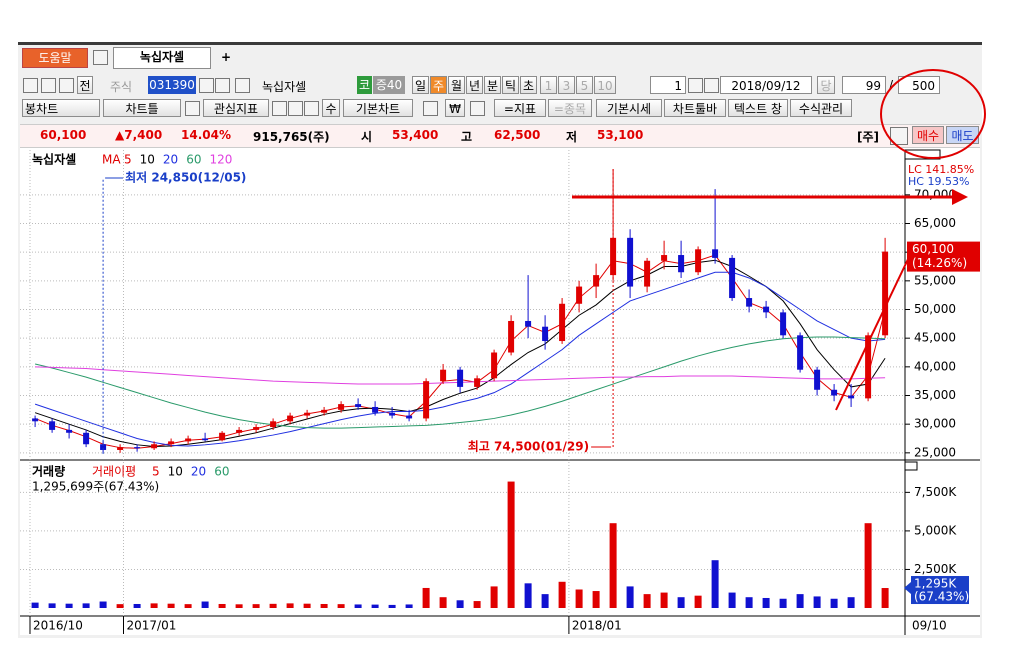 The image size is (1018, 656). Describe the element at coordinates (928, 135) in the screenshot. I see `buy-button: 매수` at that location.